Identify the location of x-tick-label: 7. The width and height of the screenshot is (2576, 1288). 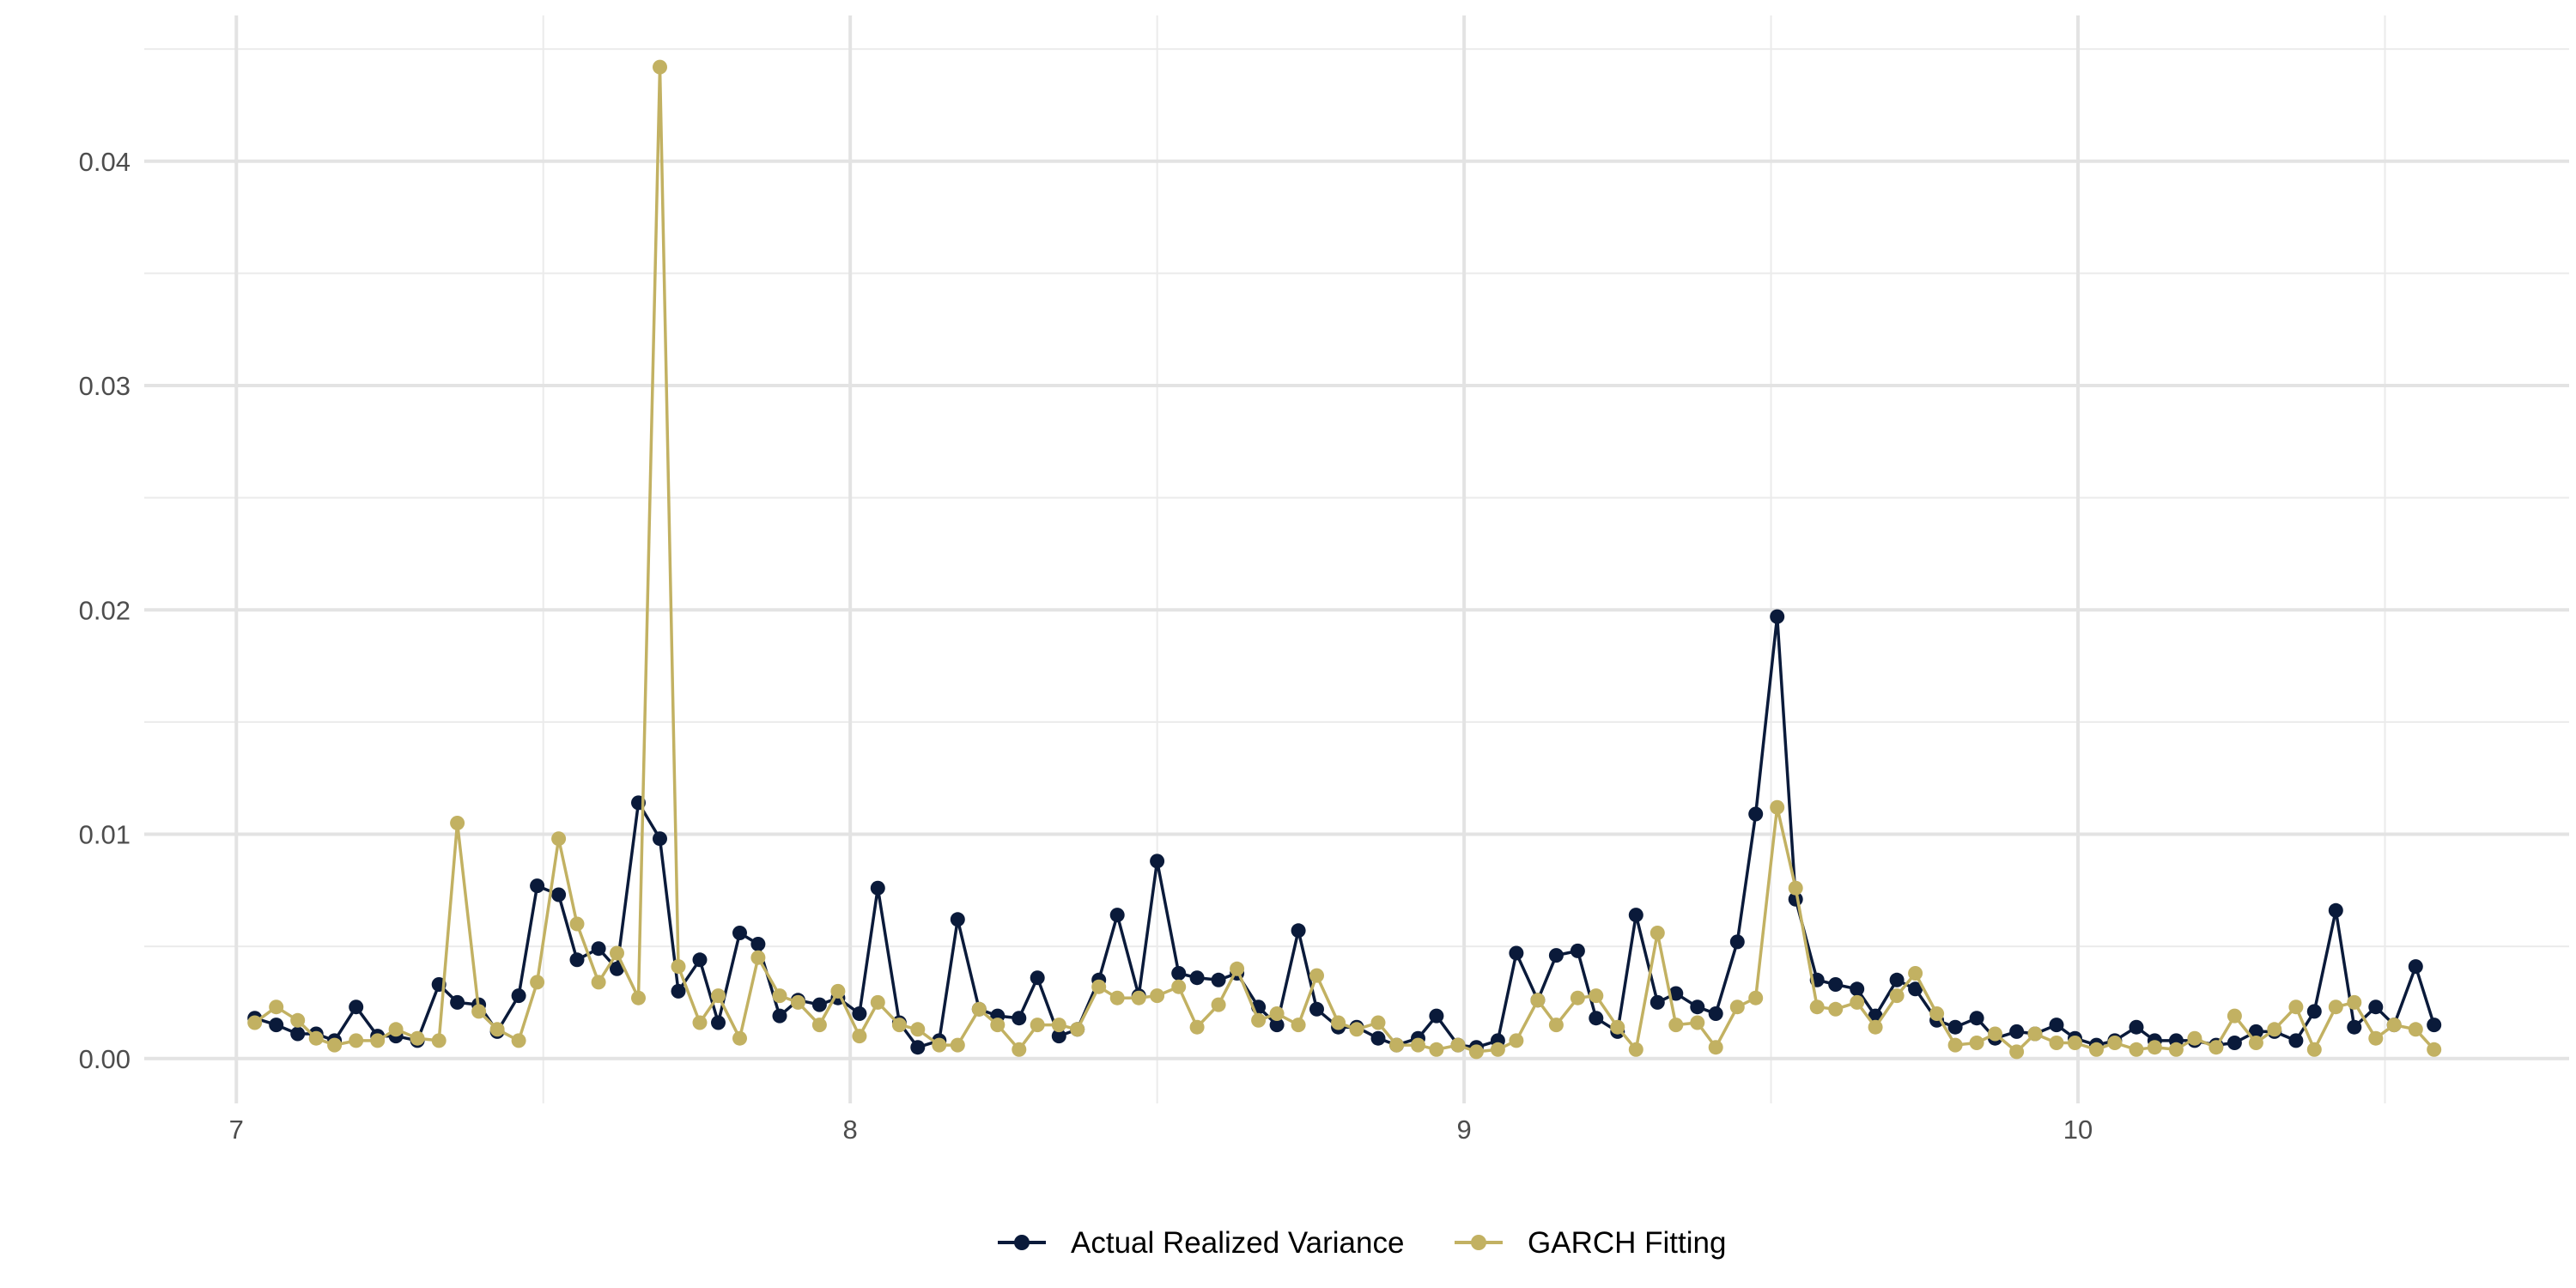
(237, 1130).